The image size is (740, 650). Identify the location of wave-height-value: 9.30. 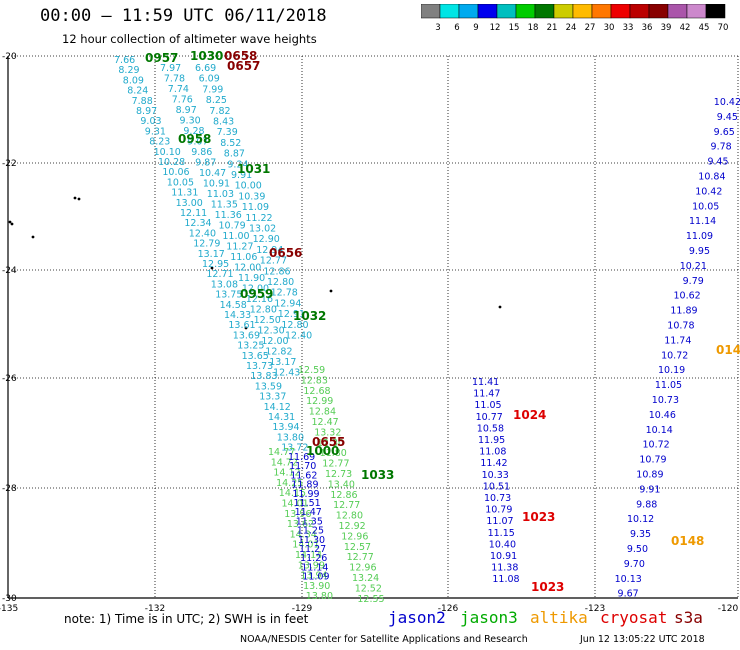
(190, 121).